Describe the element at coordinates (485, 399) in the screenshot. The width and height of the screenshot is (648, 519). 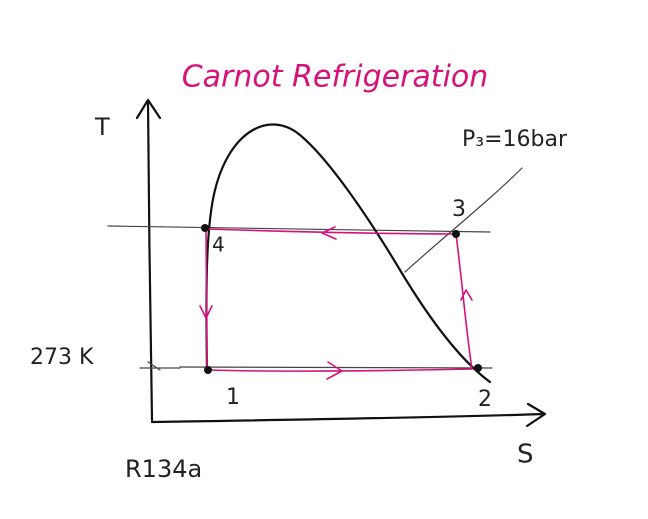
I see `point-label: 2` at that location.